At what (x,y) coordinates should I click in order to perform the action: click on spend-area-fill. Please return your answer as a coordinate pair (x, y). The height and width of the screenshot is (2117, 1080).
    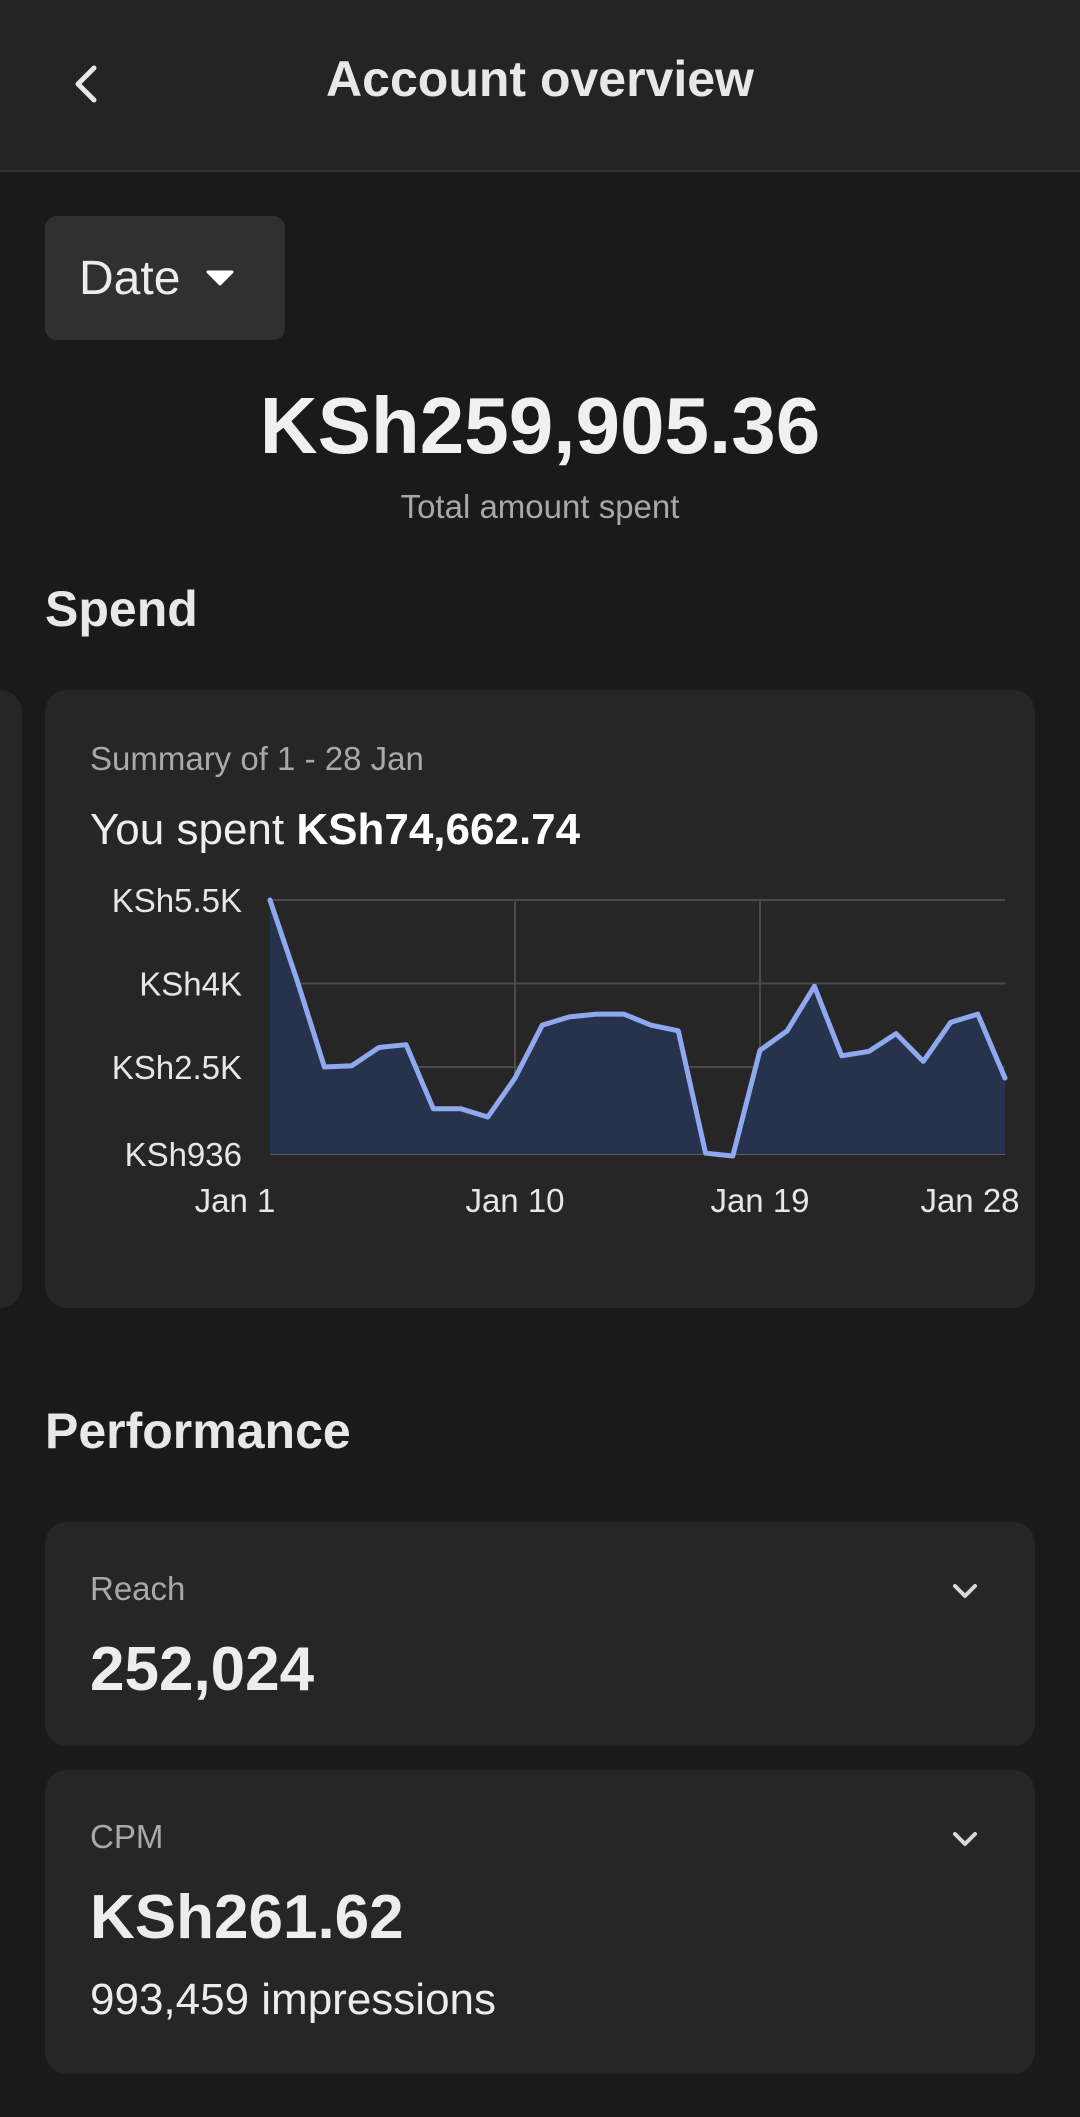
    Looking at the image, I should click on (637, 1028).